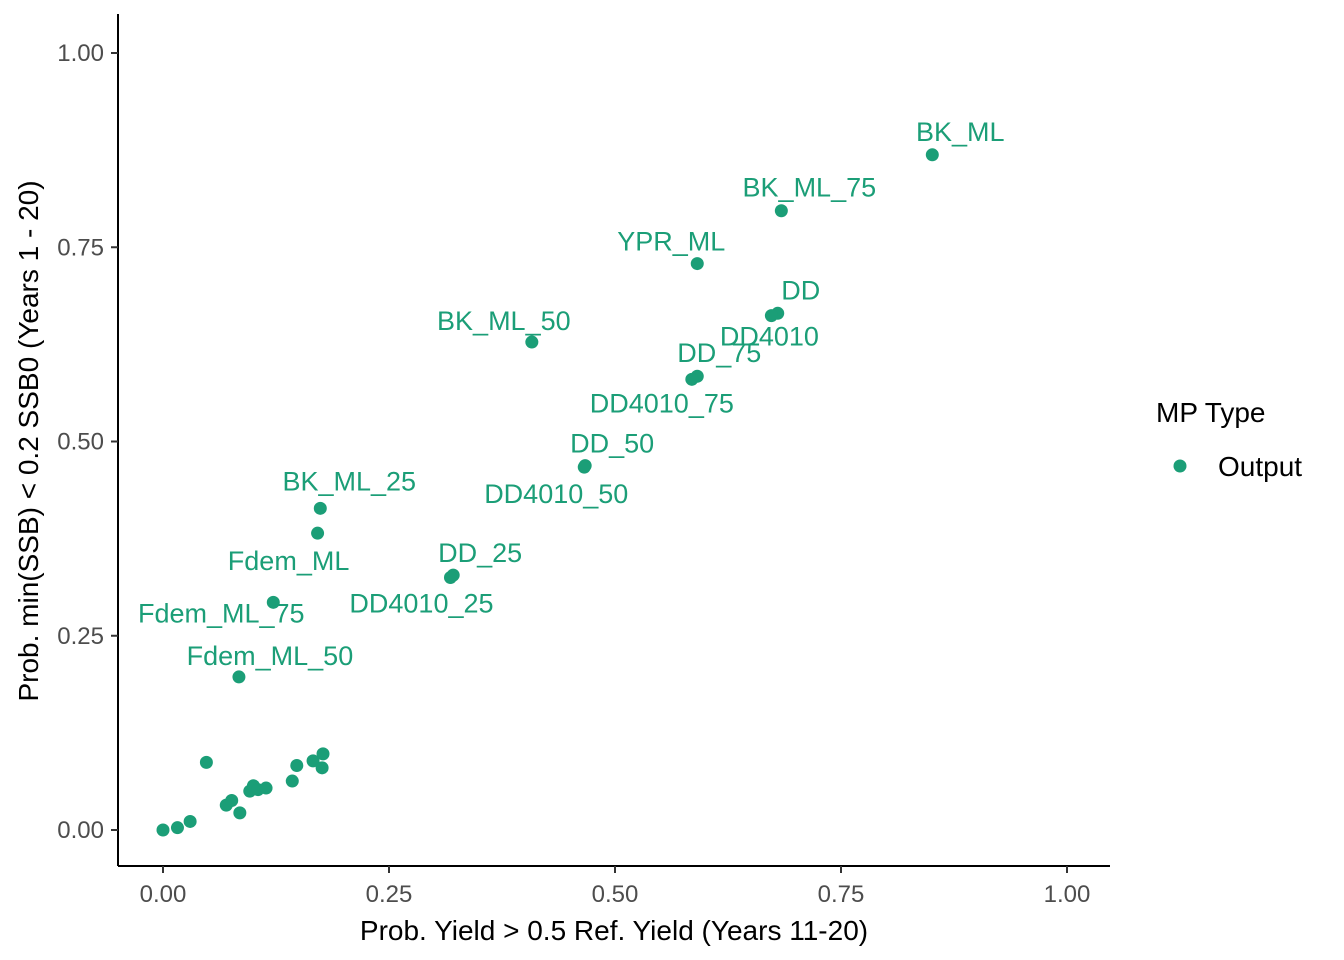  Describe the element at coordinates (1210, 412) in the screenshot. I see `legend-title: MP Type` at that location.